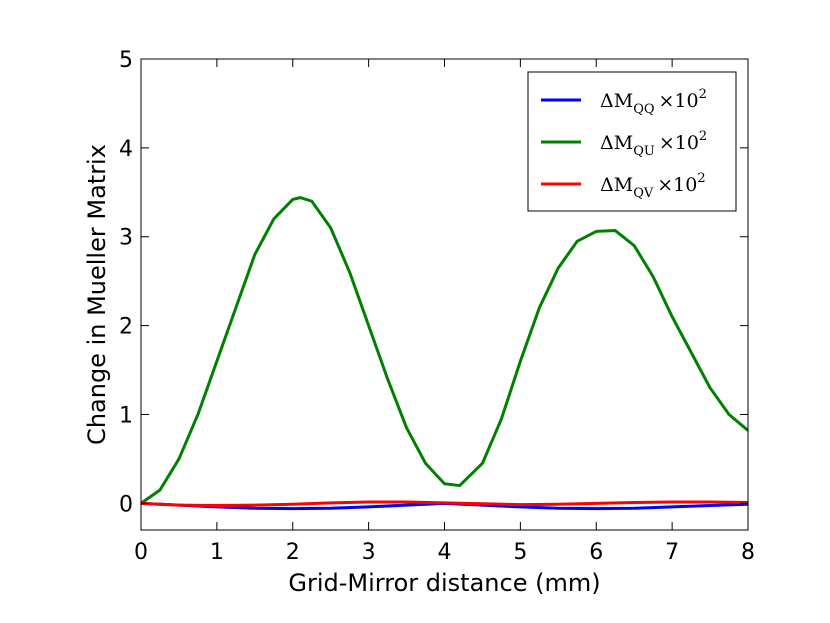  I want to click on x-tick-label: 6, so click(596, 552).